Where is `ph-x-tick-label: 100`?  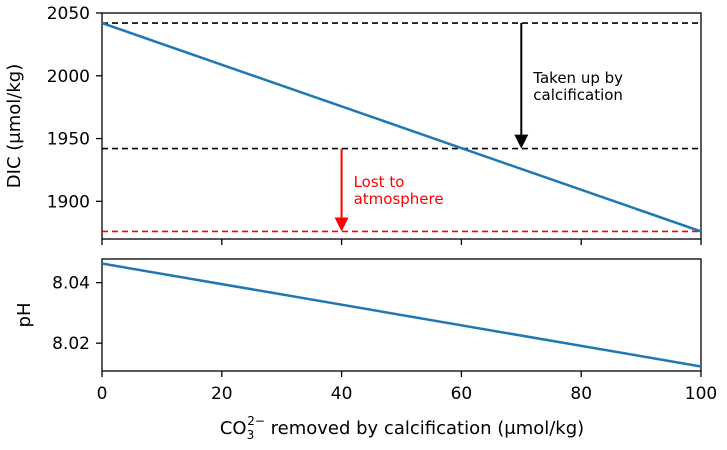 ph-x-tick-label: 100 is located at coordinates (701, 394).